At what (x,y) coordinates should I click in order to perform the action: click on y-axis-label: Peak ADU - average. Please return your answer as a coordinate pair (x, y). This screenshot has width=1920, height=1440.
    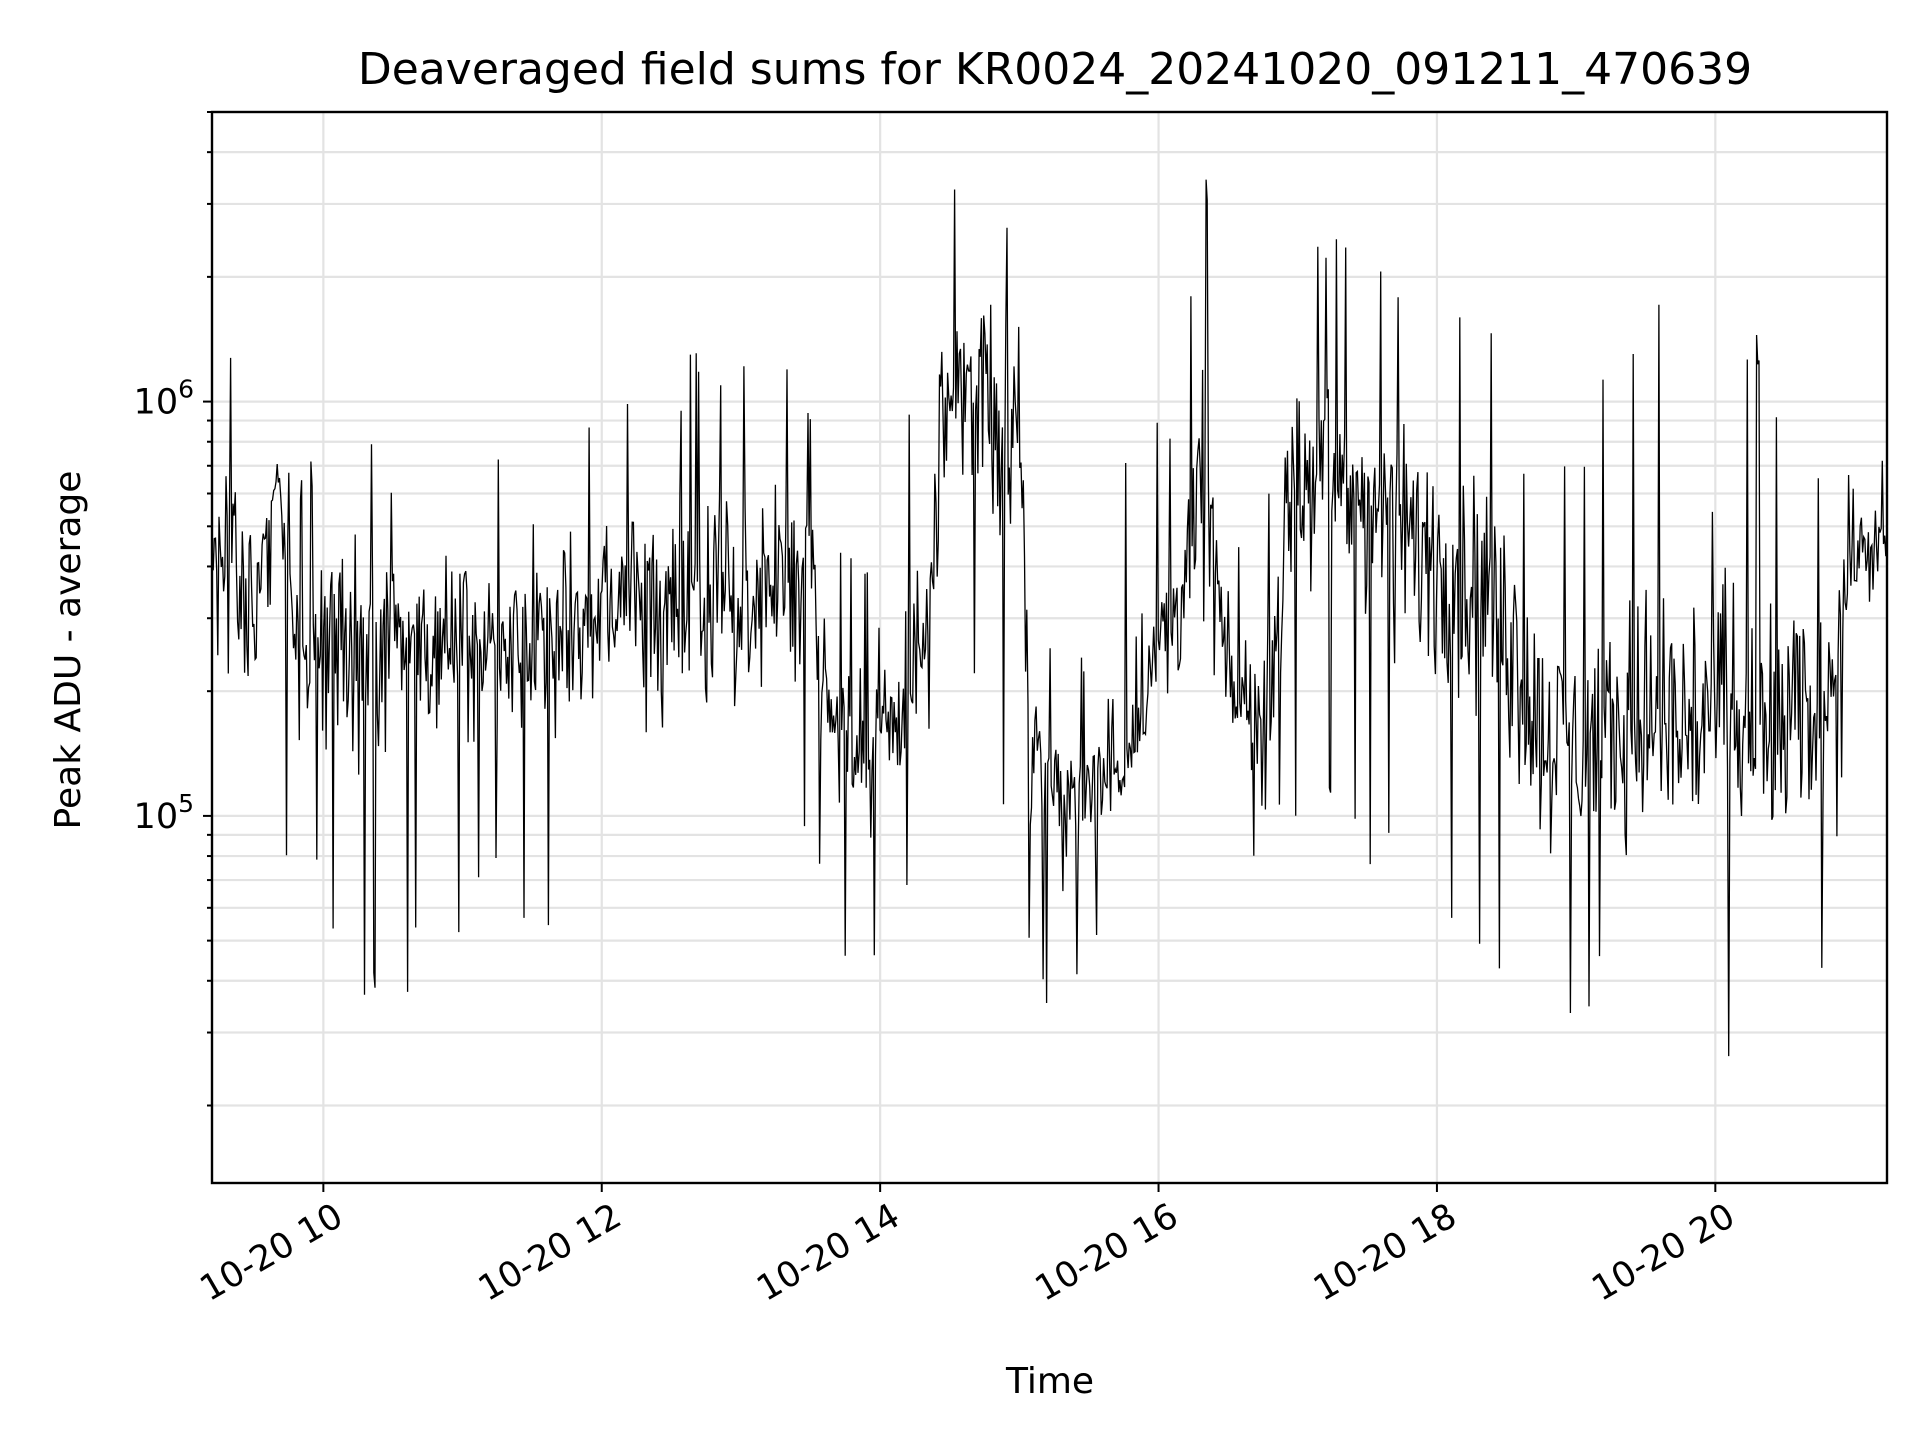
    Looking at the image, I should click on (68, 650).